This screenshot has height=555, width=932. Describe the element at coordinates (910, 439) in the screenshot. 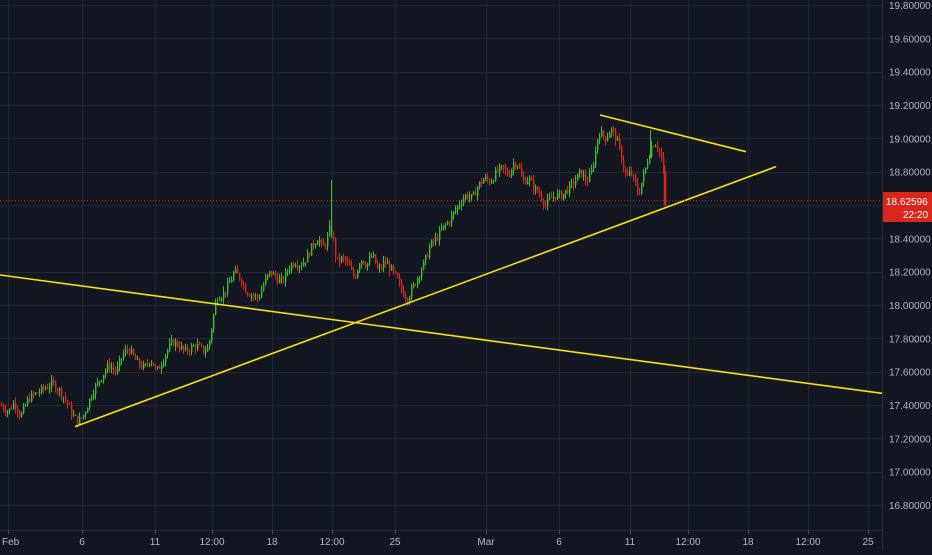

I see `y-axis-tick-label: 17.20000` at that location.